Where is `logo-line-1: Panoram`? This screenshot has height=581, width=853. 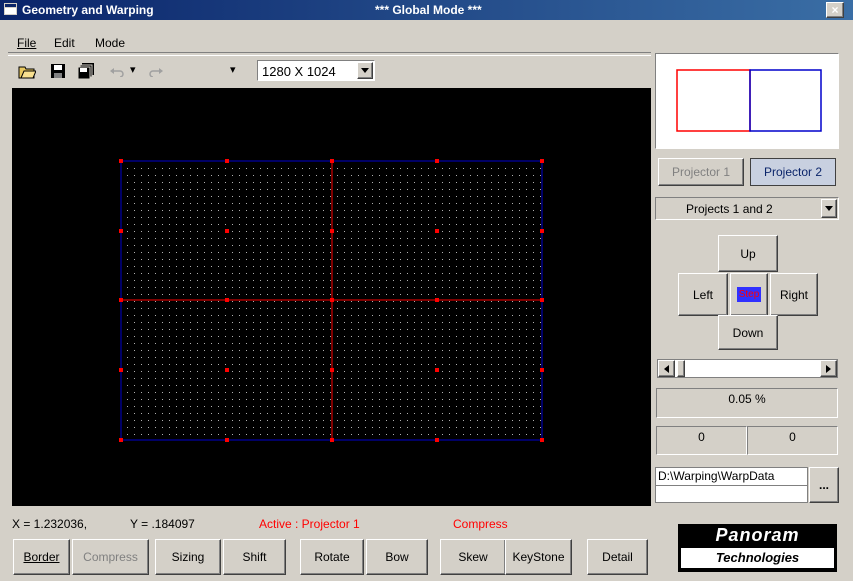
logo-line-1: Panoram is located at coordinates (757, 535).